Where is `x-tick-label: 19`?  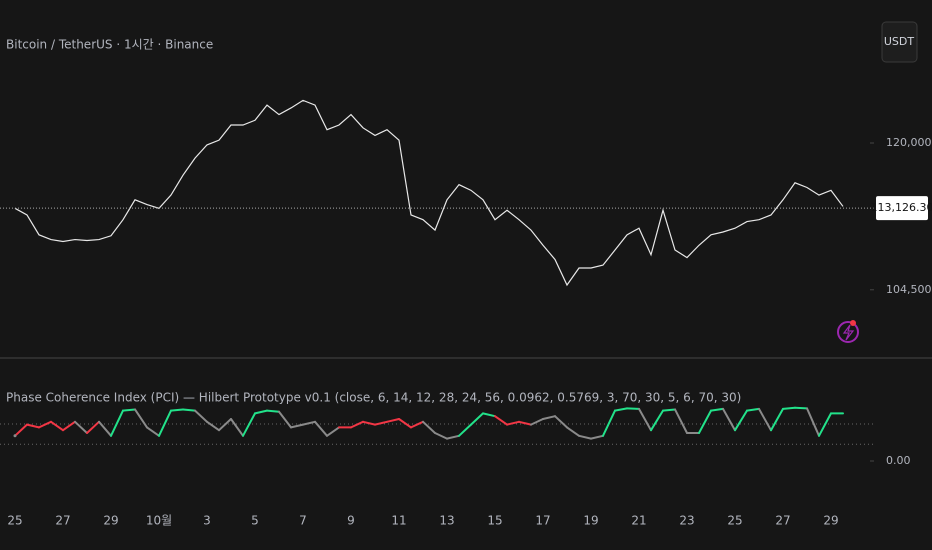 x-tick-label: 19 is located at coordinates (590, 521).